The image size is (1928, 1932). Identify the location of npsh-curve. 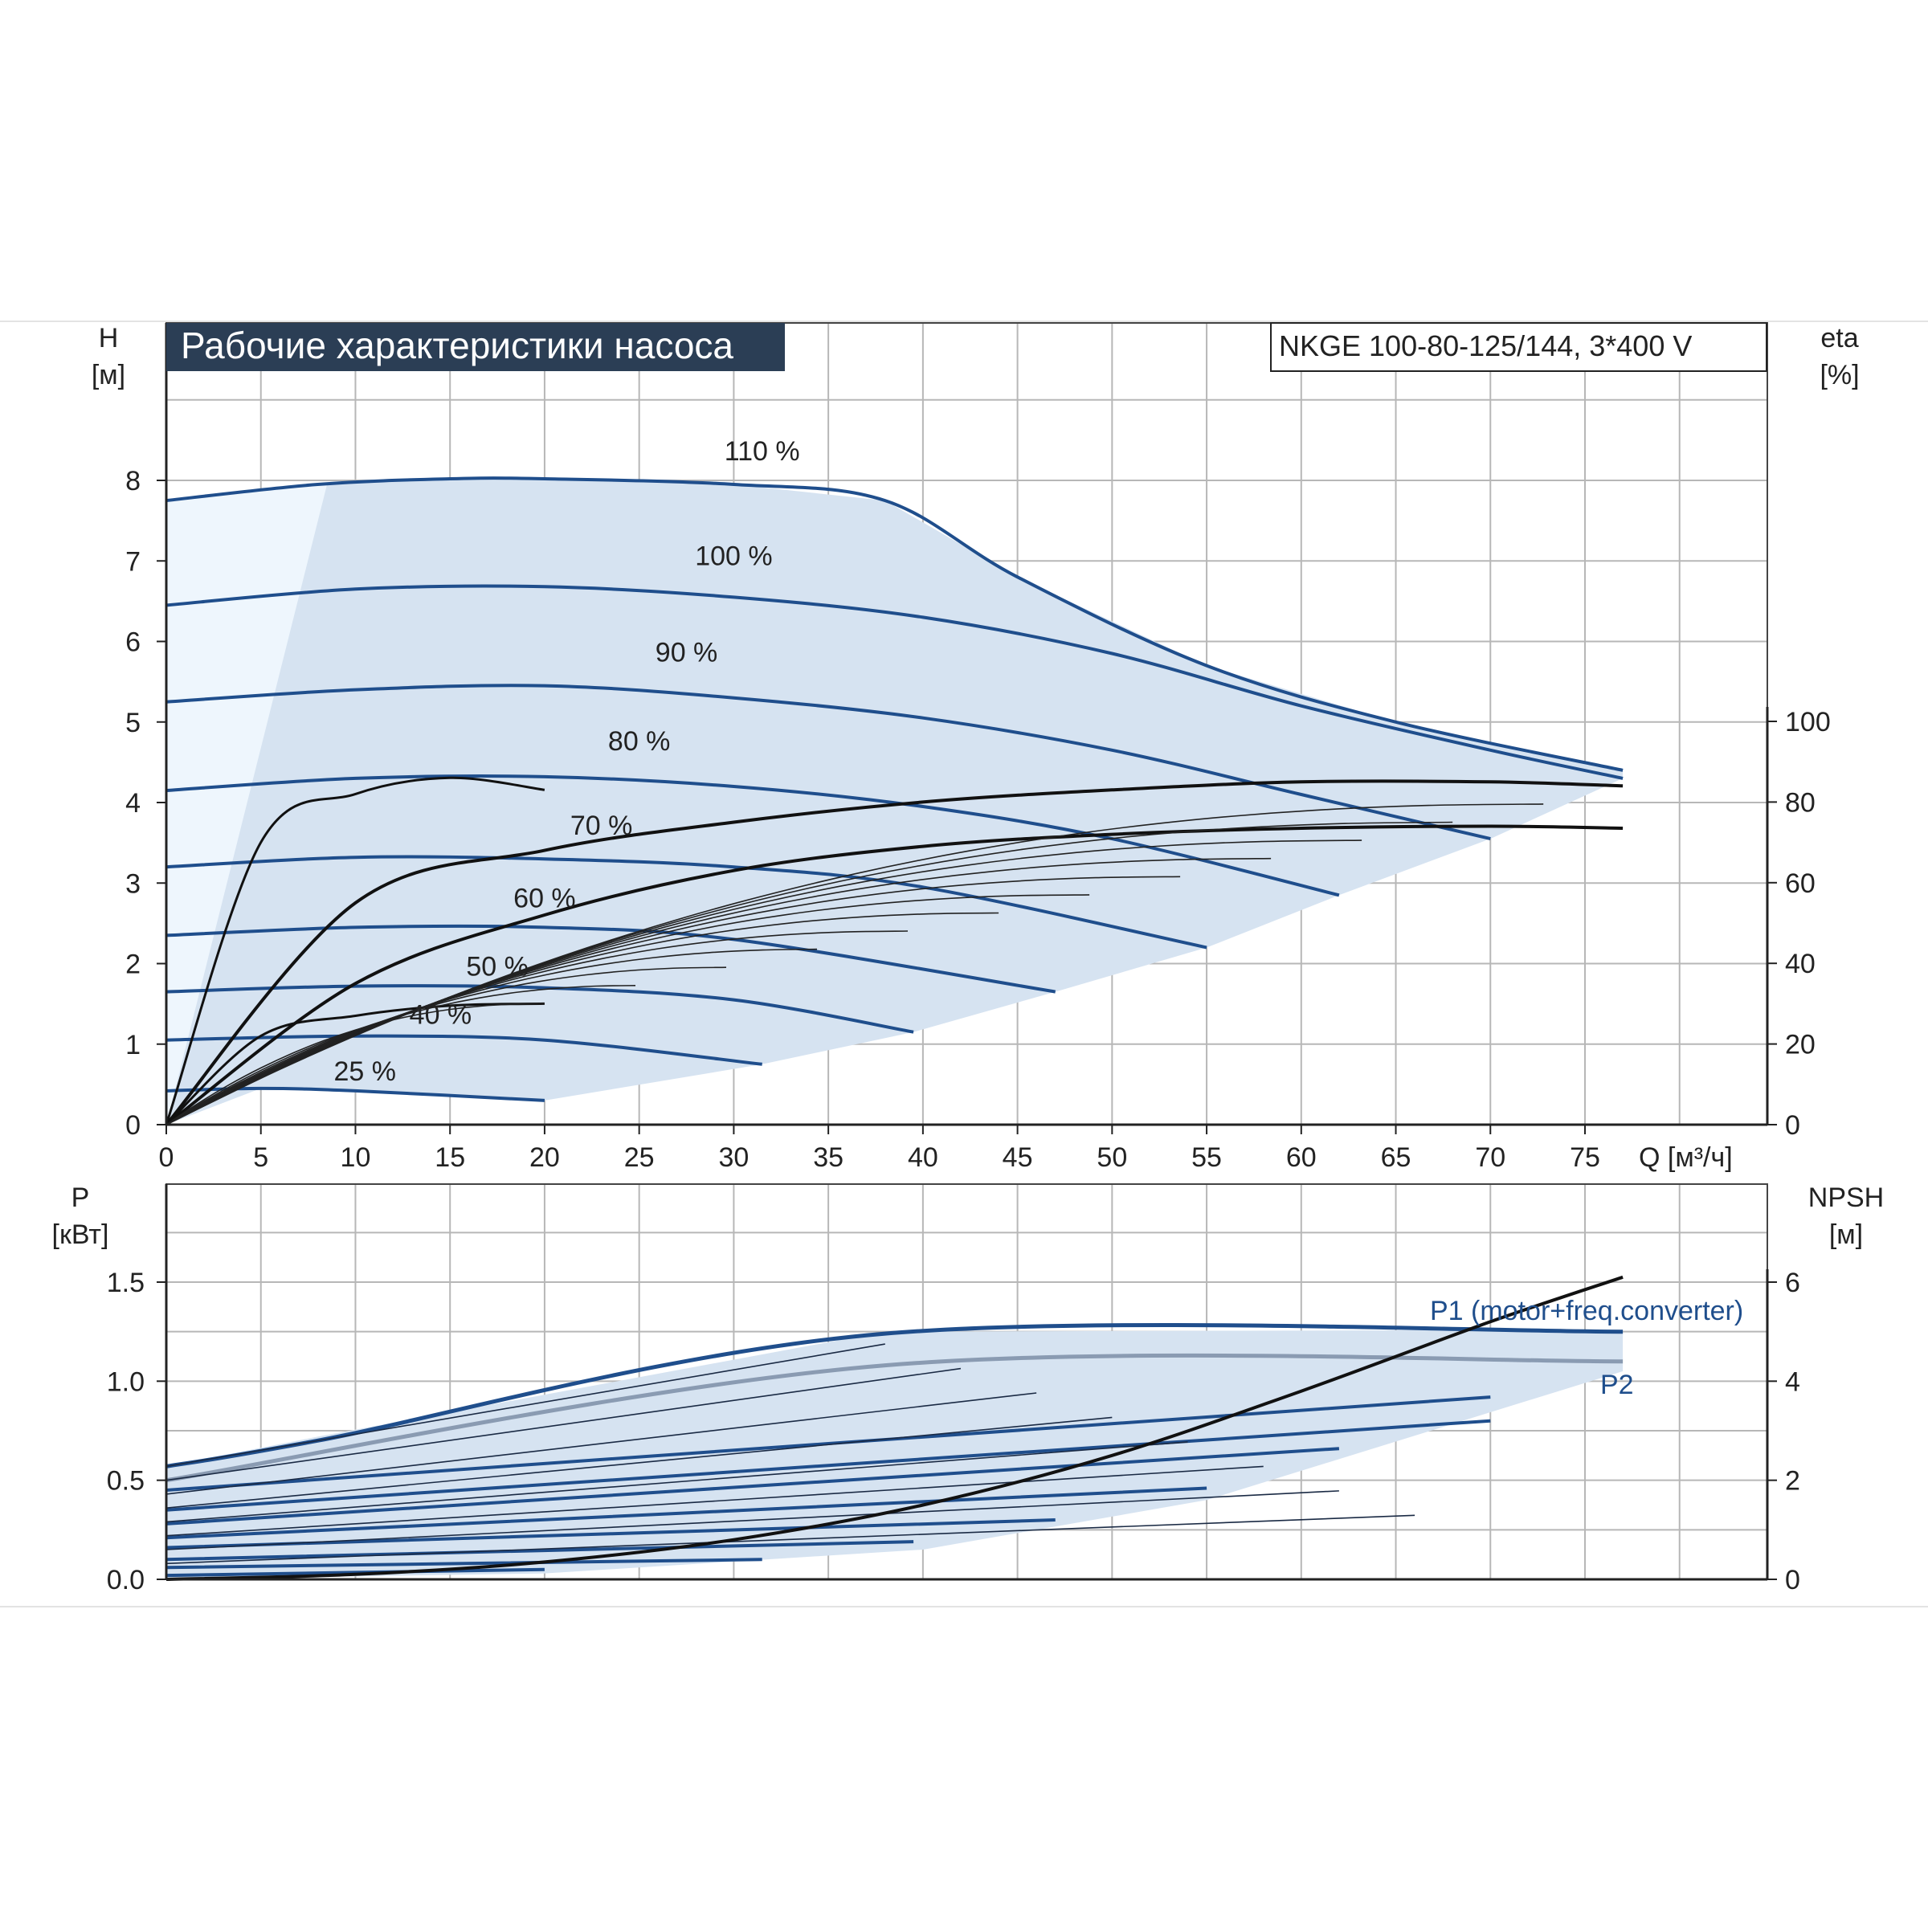
(894, 1428).